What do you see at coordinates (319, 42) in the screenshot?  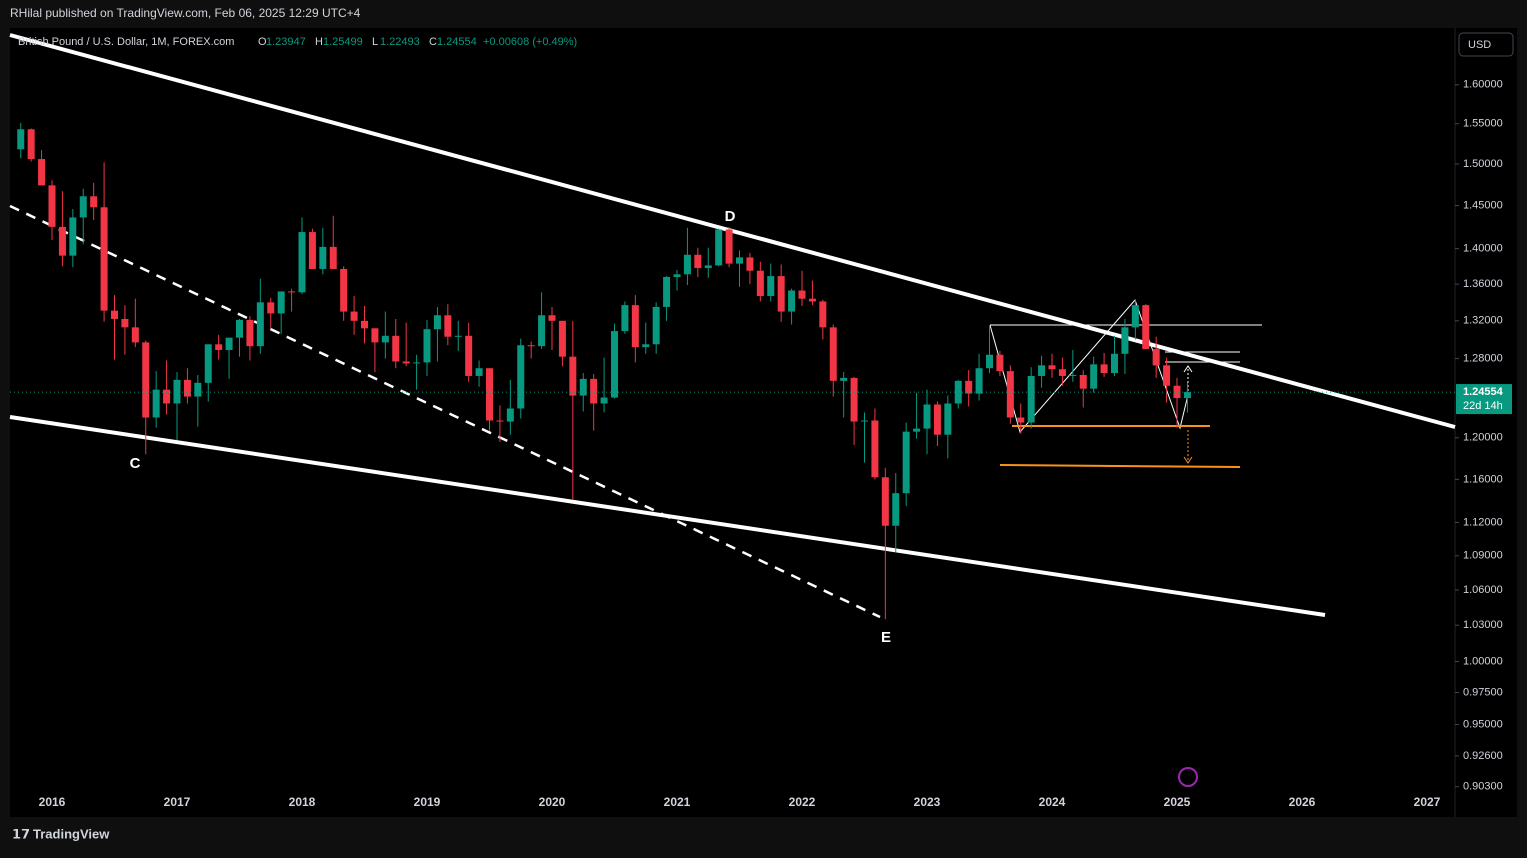 I see `legend-label: H` at bounding box center [319, 42].